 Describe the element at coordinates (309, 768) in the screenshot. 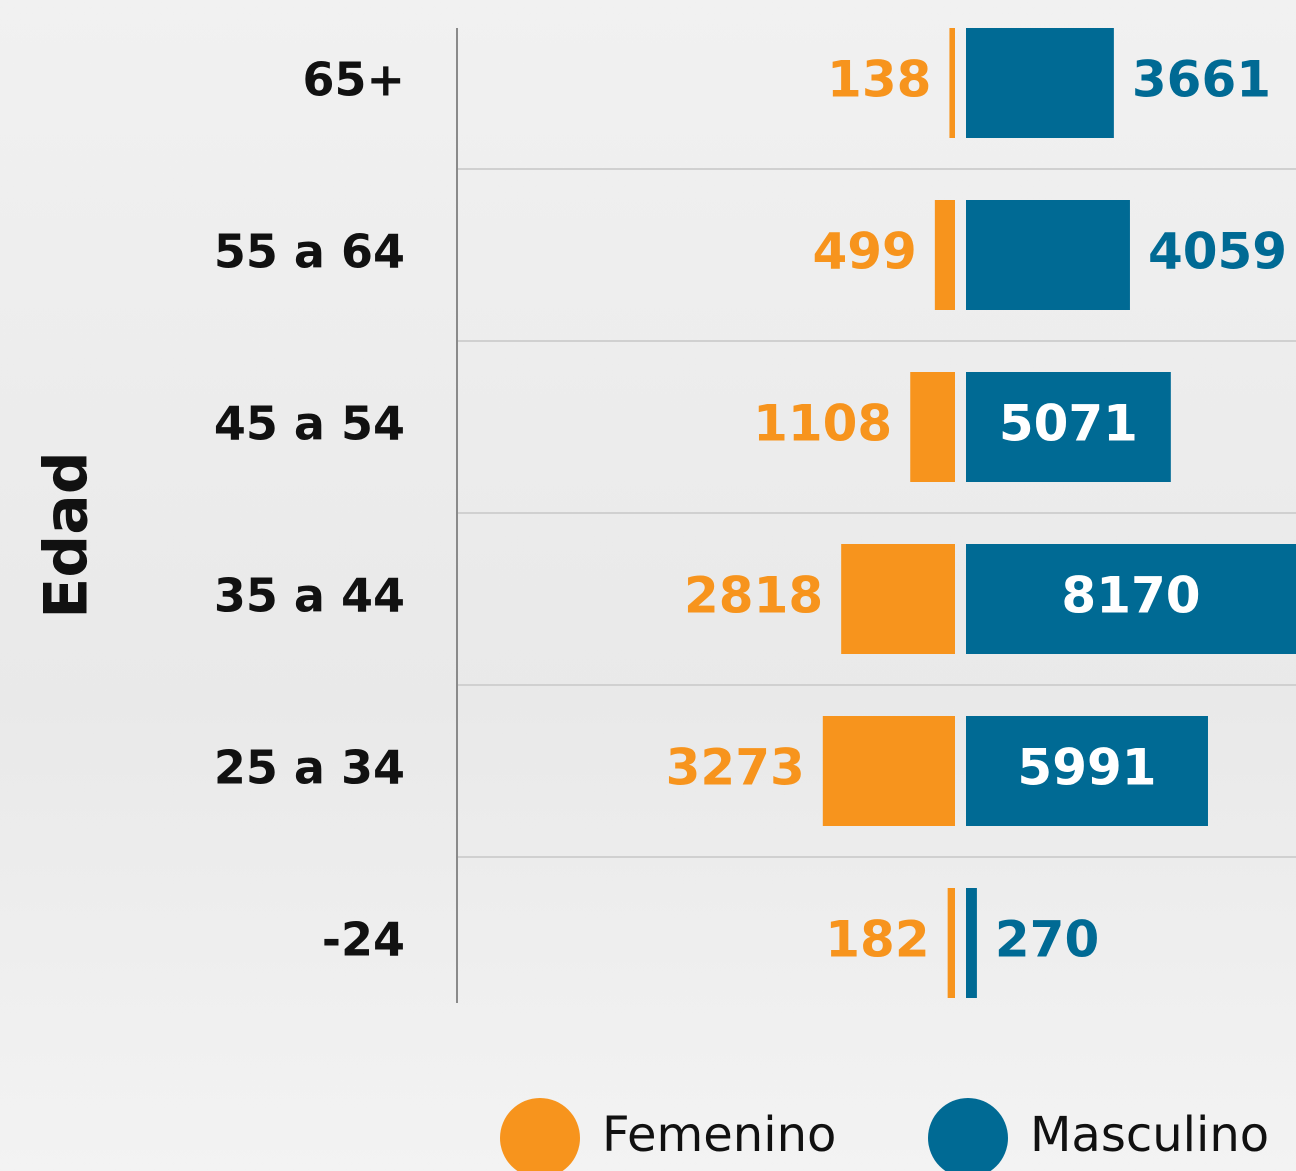

I see `category-label: 25 a 34` at that location.